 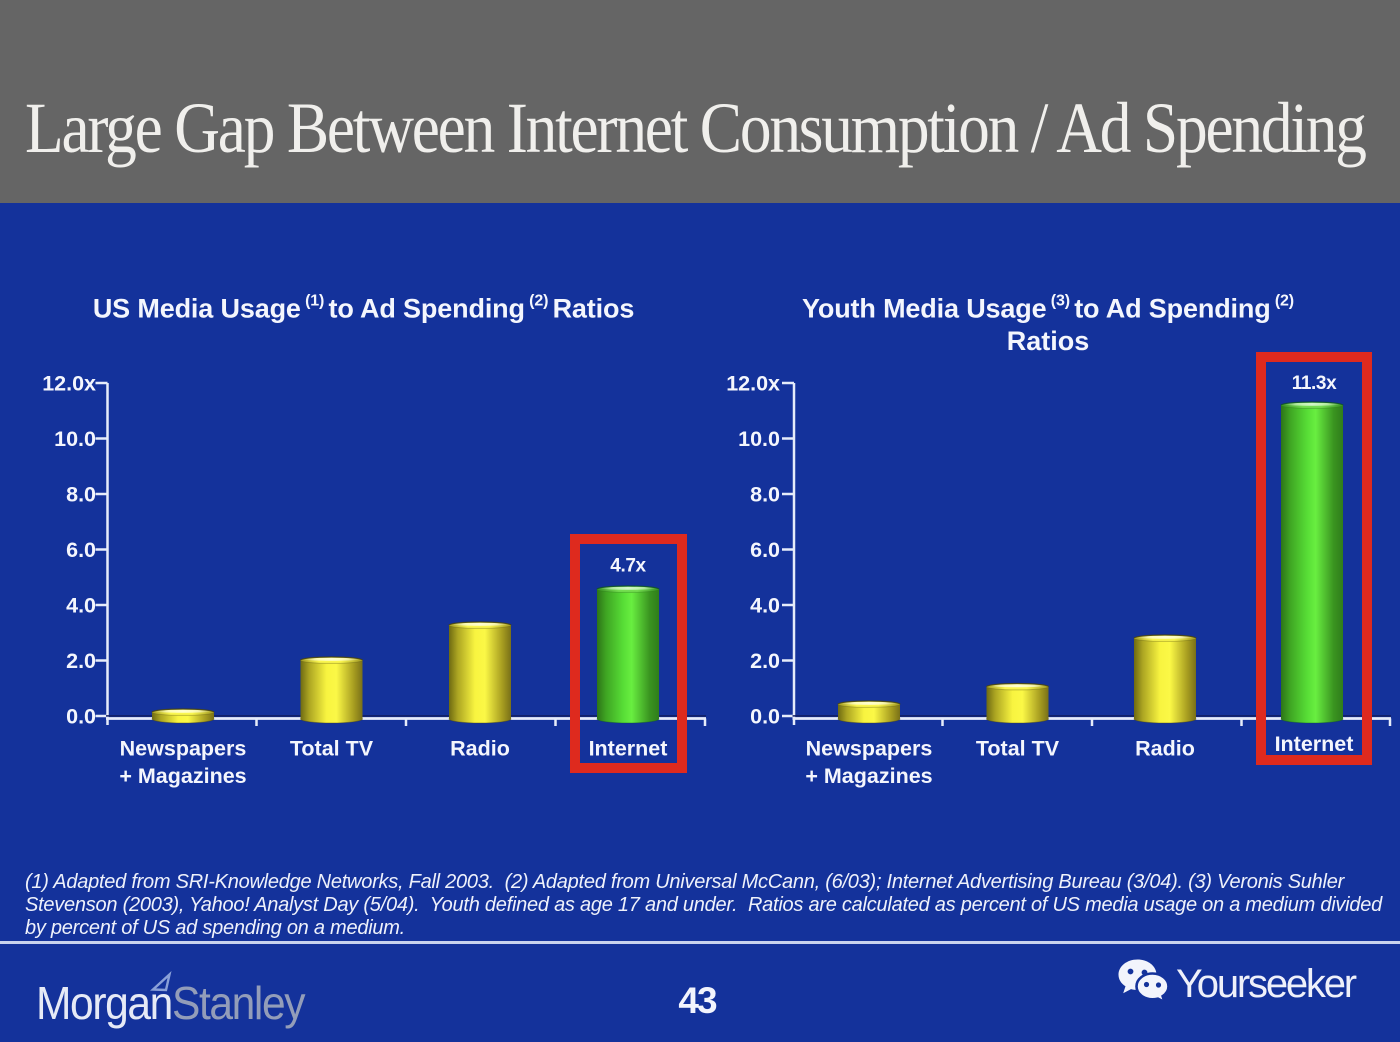 What do you see at coordinates (1048, 341) in the screenshot?
I see `svg-text: Ratios` at bounding box center [1048, 341].